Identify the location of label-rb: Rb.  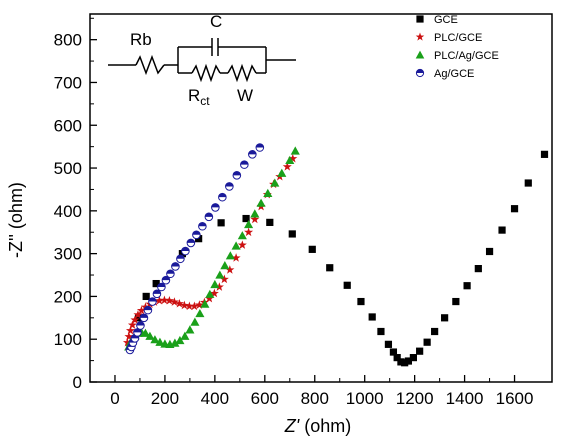
(141, 39).